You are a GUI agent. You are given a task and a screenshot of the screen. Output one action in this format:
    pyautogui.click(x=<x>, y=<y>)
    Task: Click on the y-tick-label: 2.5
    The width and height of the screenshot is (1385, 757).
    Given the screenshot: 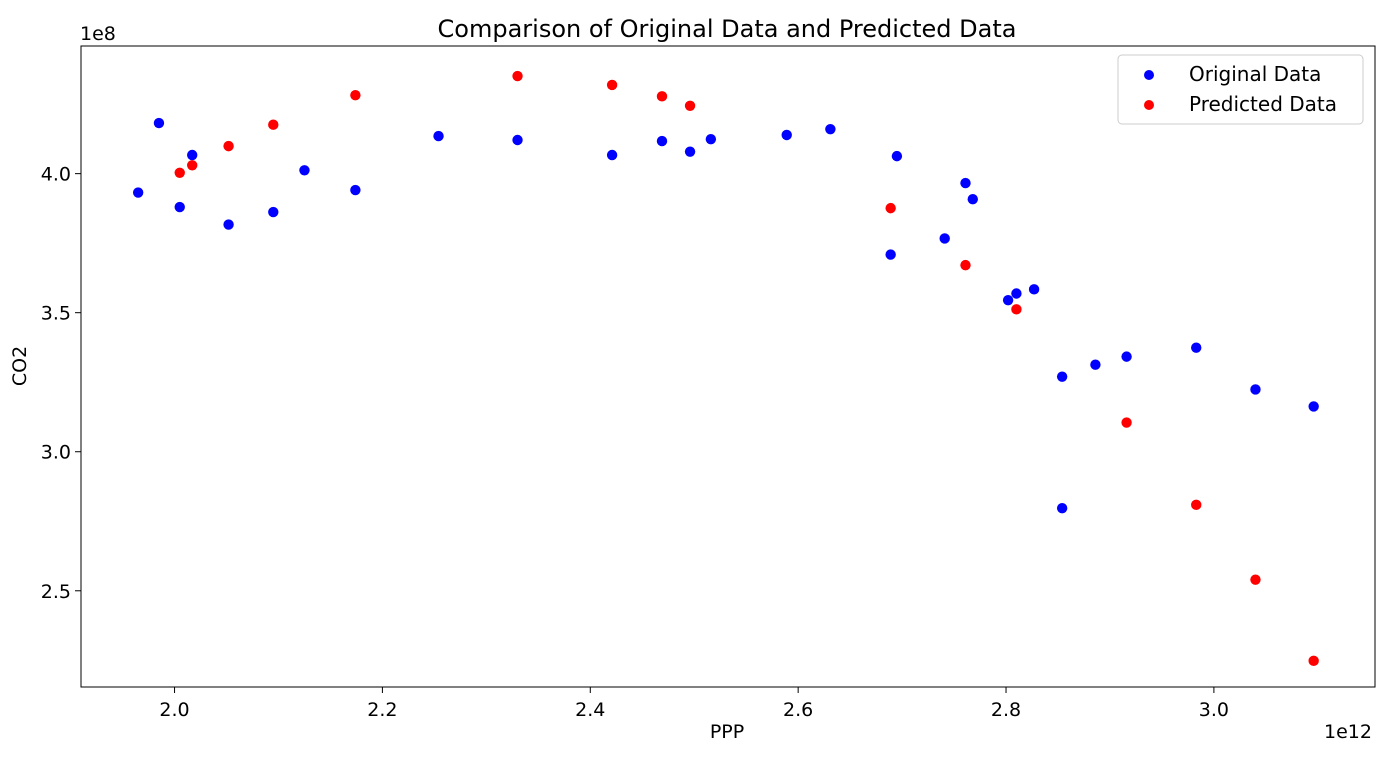 What is the action you would take?
    pyautogui.click(x=56, y=592)
    